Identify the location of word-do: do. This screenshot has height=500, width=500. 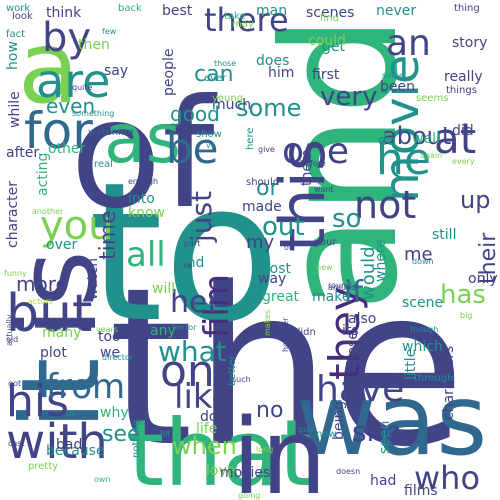
(387, 141).